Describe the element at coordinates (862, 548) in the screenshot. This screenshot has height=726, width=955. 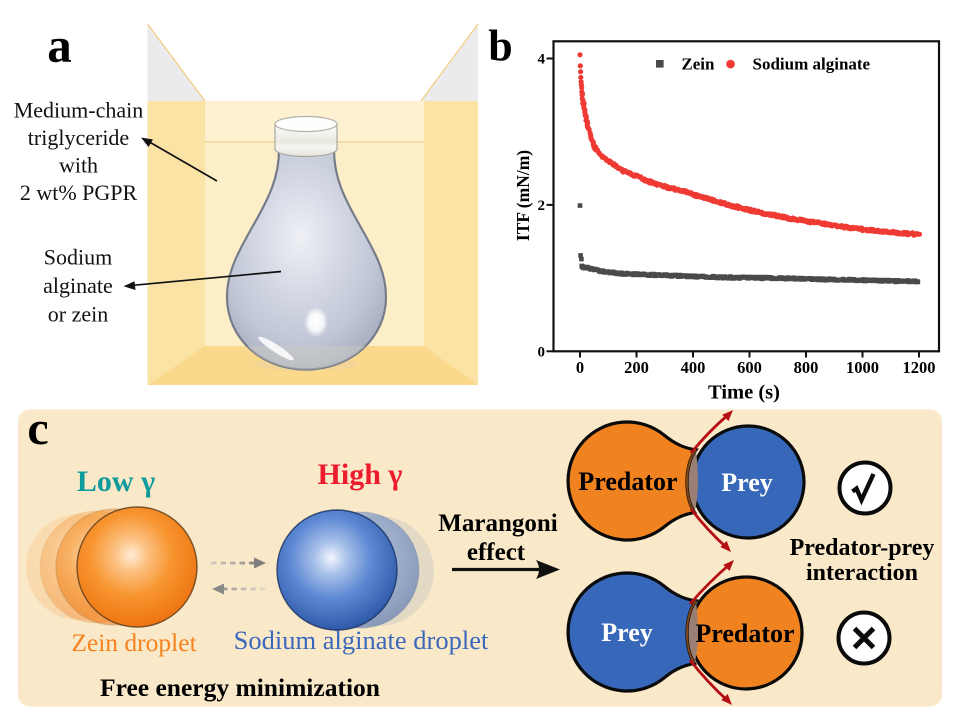
I see `svg-text: Predator-prey` at that location.